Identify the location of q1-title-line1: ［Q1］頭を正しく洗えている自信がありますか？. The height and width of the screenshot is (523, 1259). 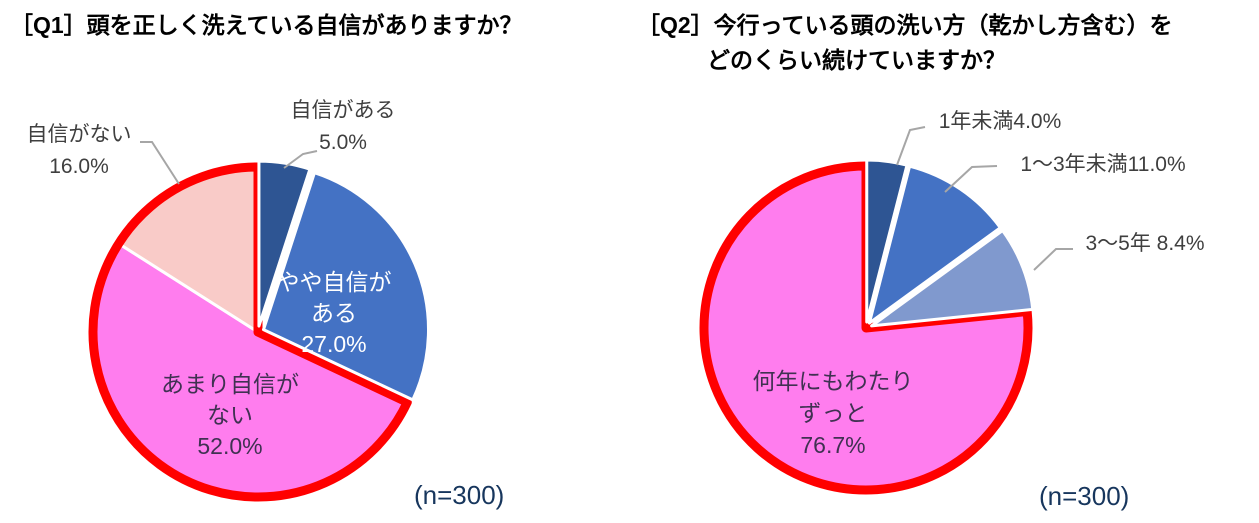
(266, 25).